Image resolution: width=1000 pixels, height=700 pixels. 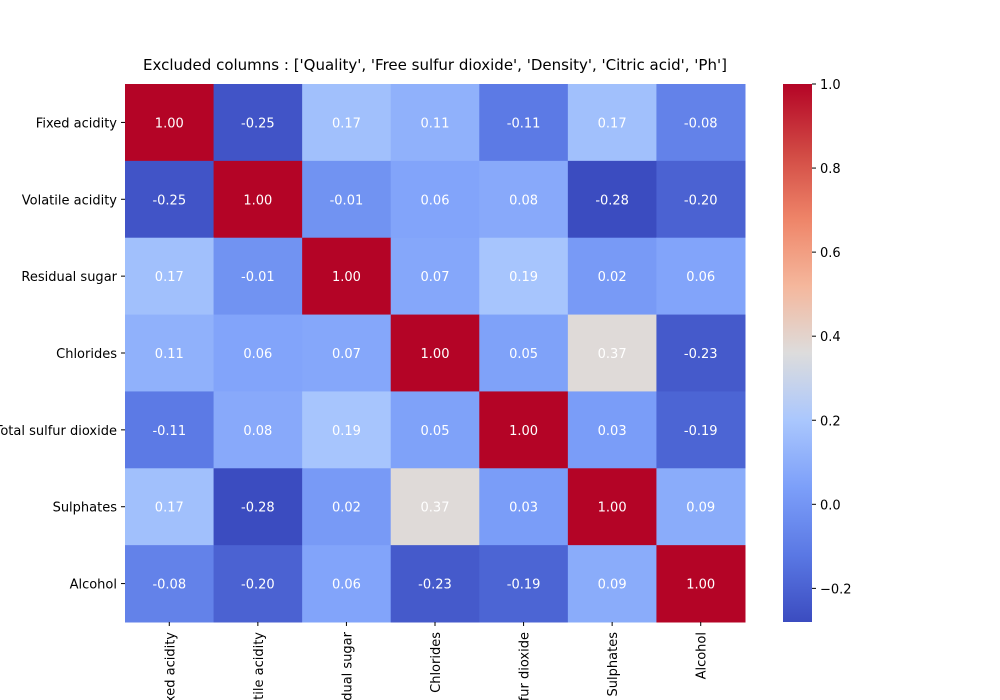 I want to click on colorbar, so click(x=797, y=353).